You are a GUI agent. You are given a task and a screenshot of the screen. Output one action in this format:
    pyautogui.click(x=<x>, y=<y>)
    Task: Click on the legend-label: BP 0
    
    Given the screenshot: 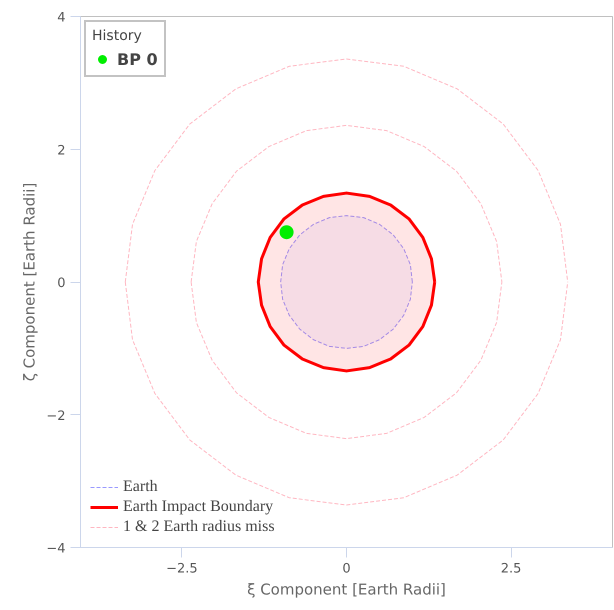 What is the action you would take?
    pyautogui.click(x=137, y=59)
    